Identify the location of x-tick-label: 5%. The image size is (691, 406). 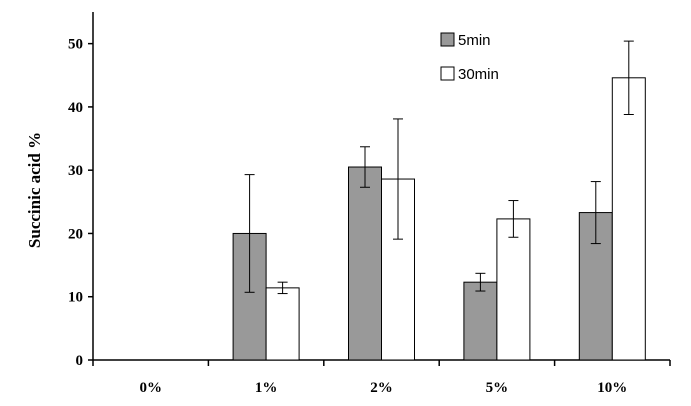
(497, 388).